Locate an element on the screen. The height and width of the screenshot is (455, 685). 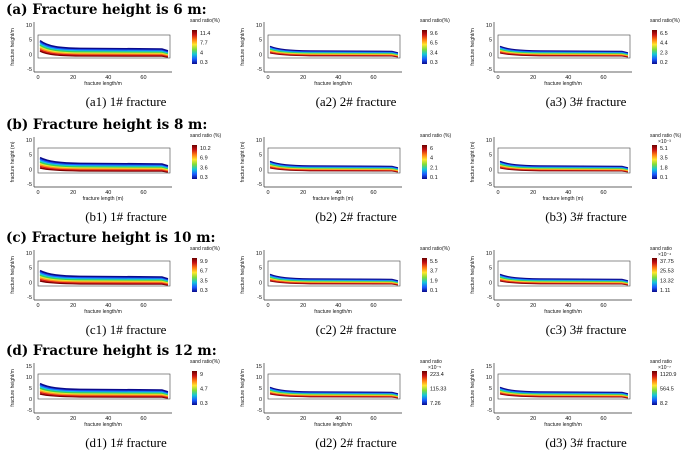
colorbar-exponent: ×10⁻⁷ is located at coordinates (664, 368).